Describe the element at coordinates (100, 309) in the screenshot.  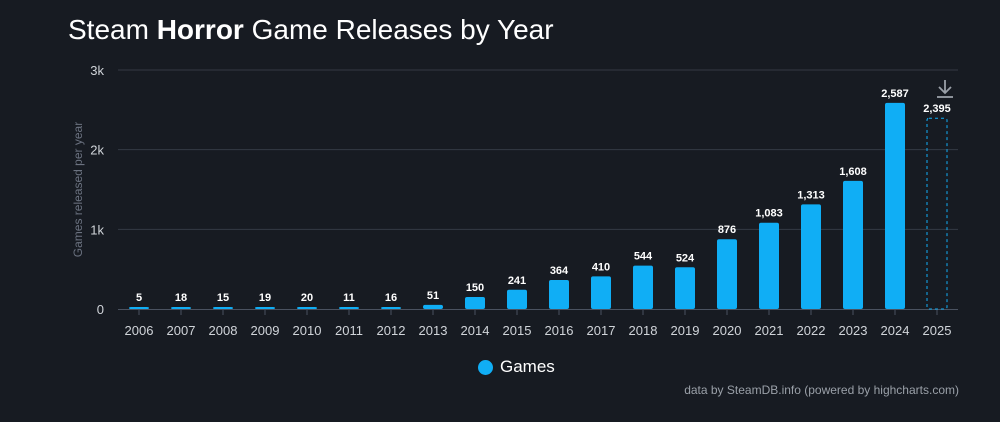
I see `y-tick-label: 0` at that location.